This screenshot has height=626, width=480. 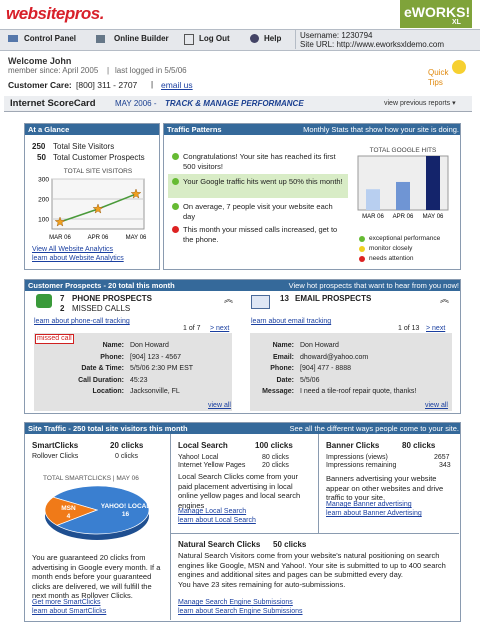 I want to click on row-value: 343, so click(x=445, y=465).